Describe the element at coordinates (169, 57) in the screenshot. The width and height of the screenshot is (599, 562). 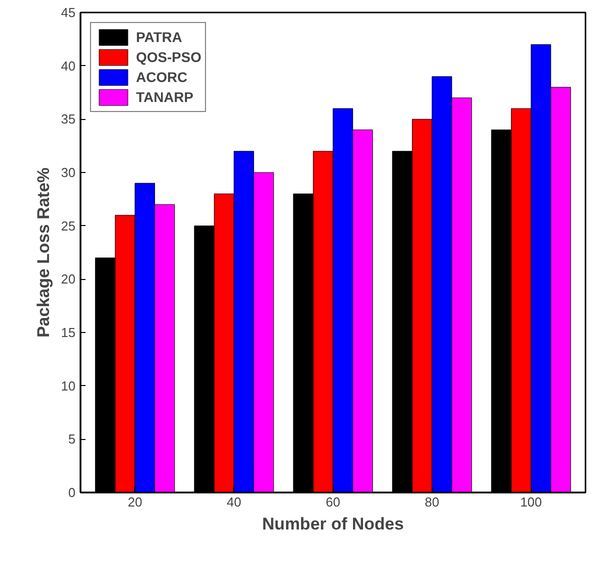
I see `legend-label: QOS-PSO` at that location.